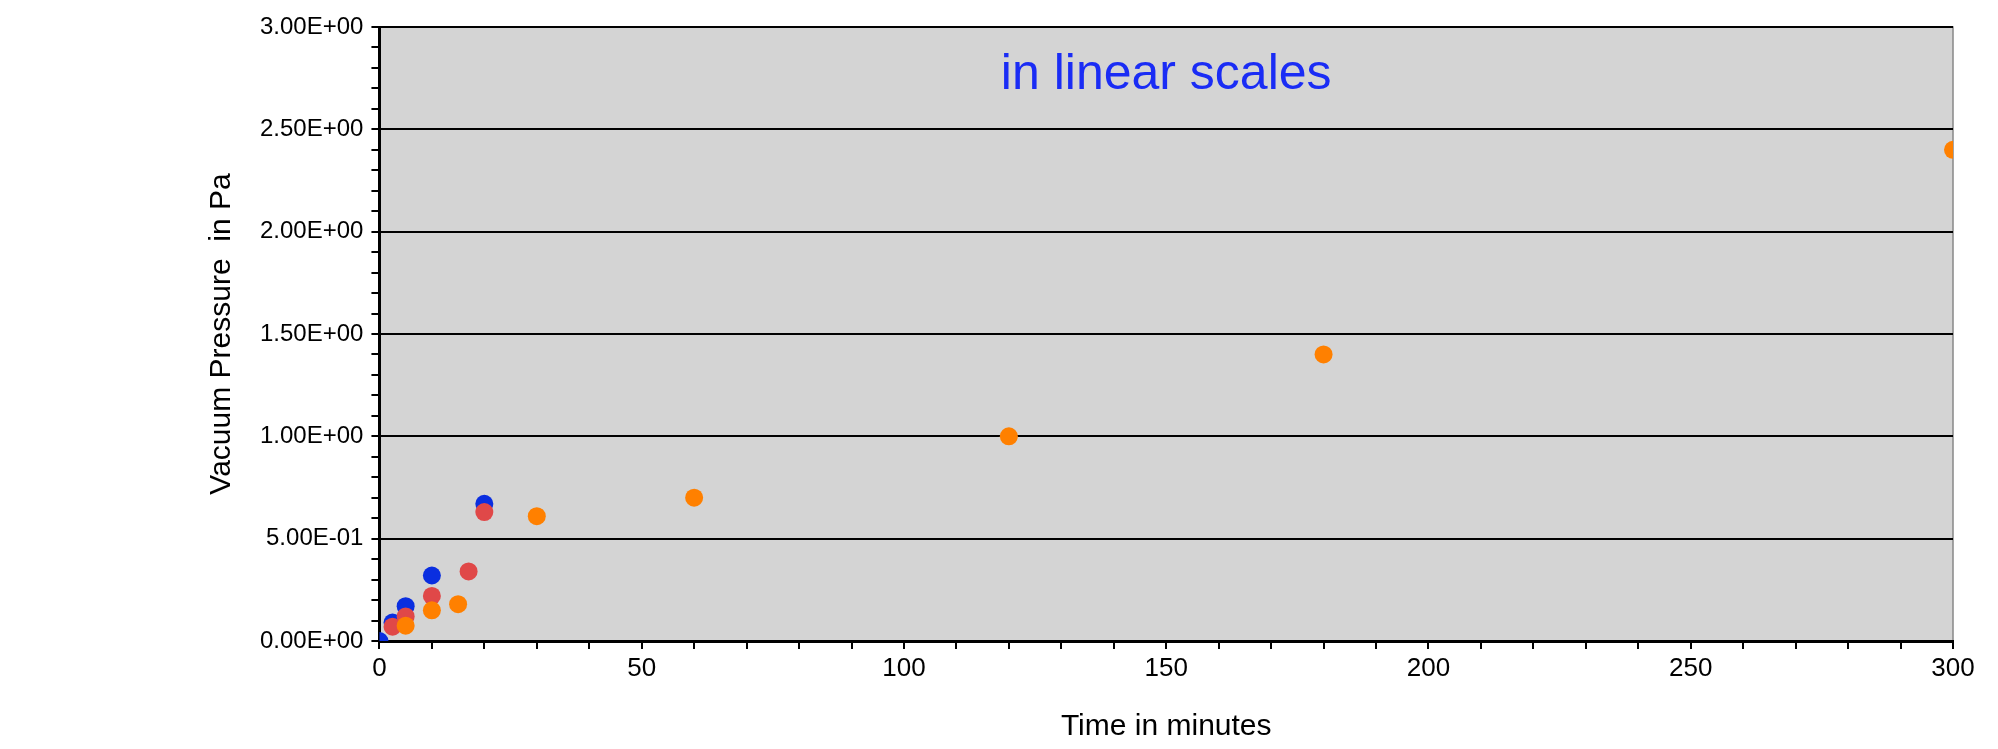 The image size is (1998, 749). Describe the element at coordinates (311, 639) in the screenshot. I see `y-tick-label: 0.00E+00` at that location.